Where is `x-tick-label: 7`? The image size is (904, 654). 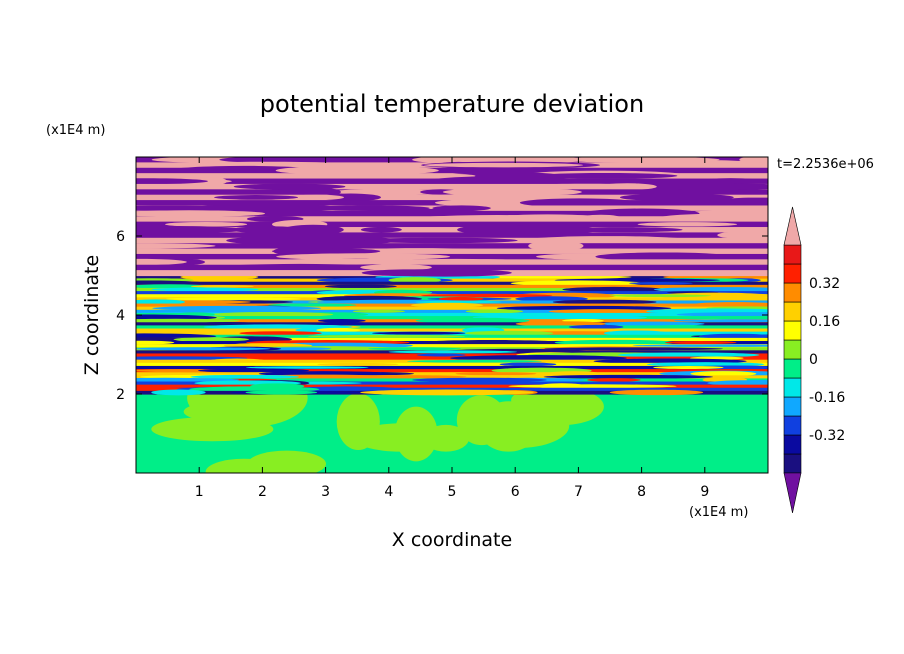 x-tick-label: 7 is located at coordinates (578, 492).